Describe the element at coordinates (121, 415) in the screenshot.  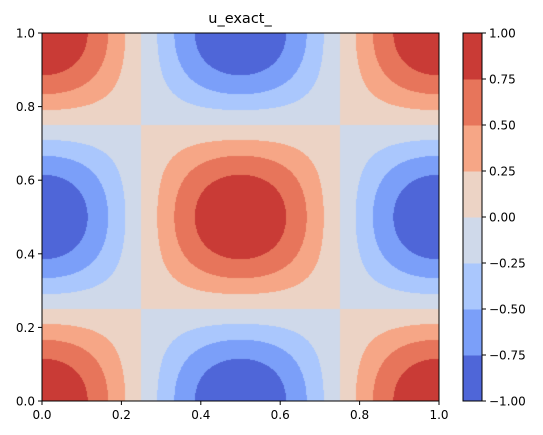
I see `x-tick-label: 0.2` at that location.